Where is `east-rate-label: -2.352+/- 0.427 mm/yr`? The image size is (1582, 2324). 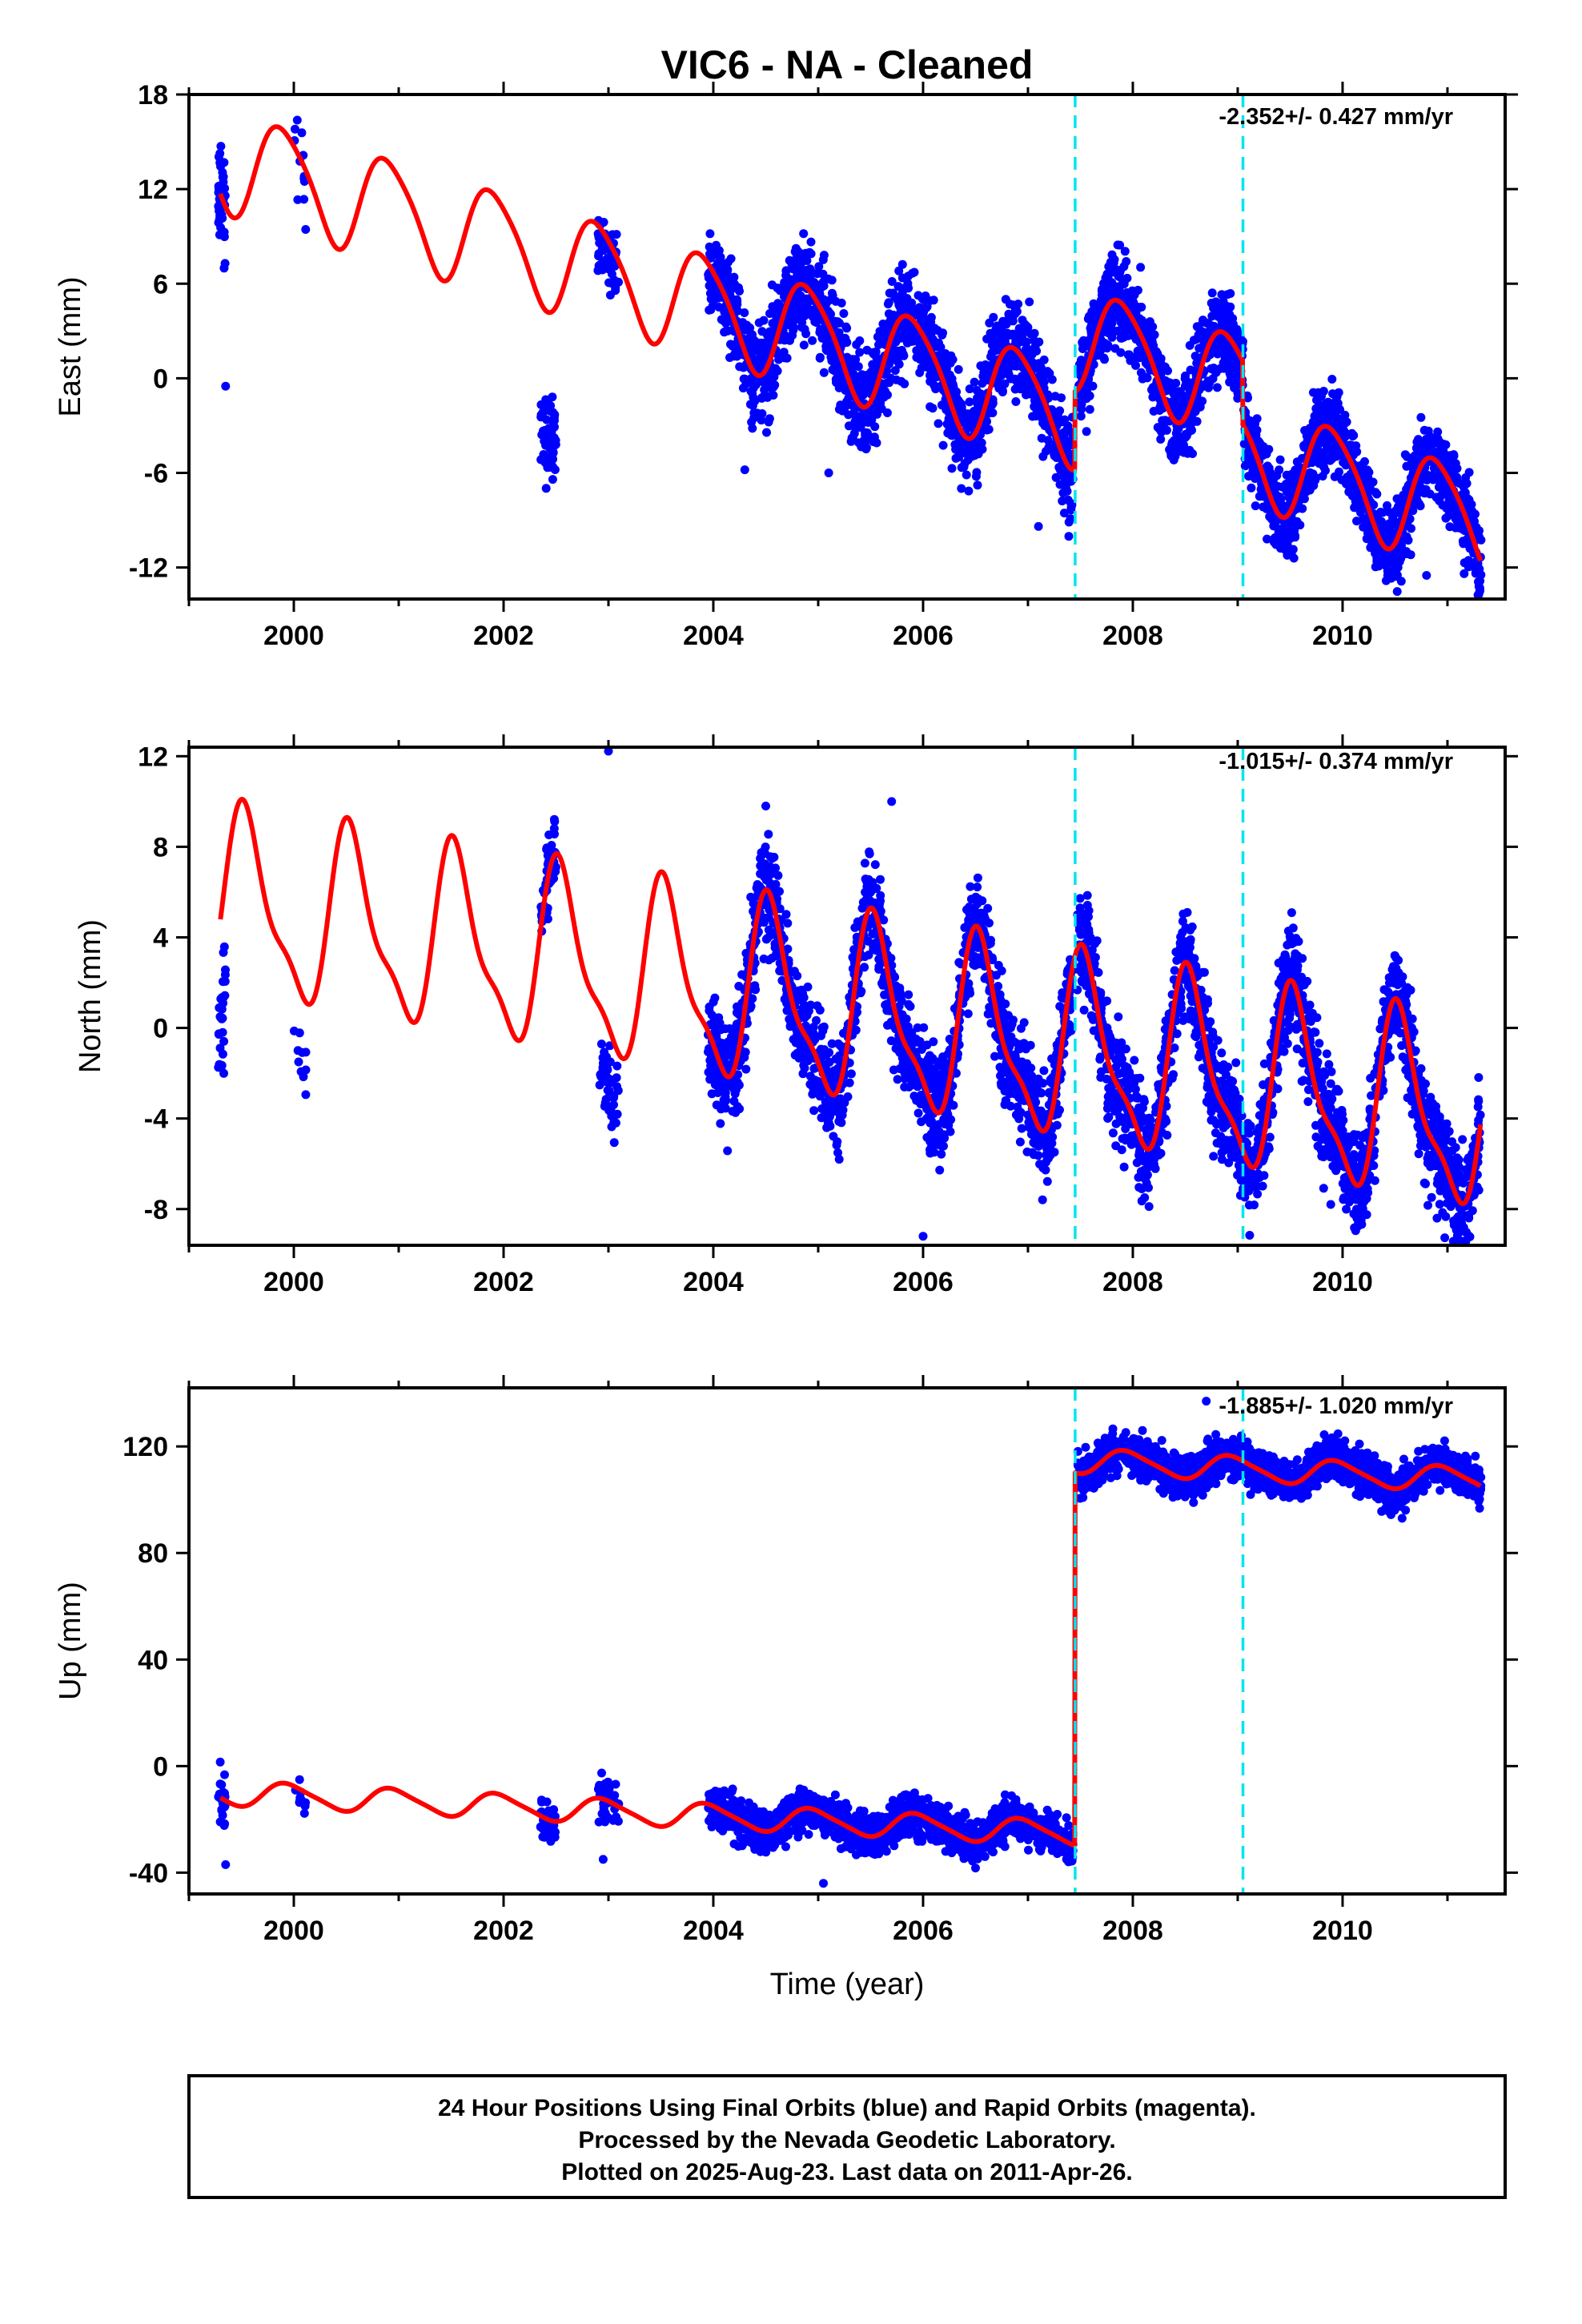
east-rate-label: -2.352+/- 0.427 mm/yr is located at coordinates (1336, 117).